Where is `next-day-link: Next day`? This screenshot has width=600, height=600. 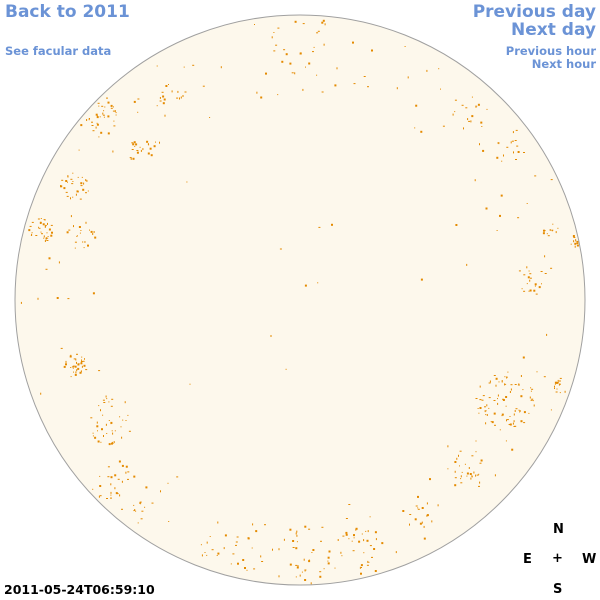
next-day-link: Next day is located at coordinates (553, 30).